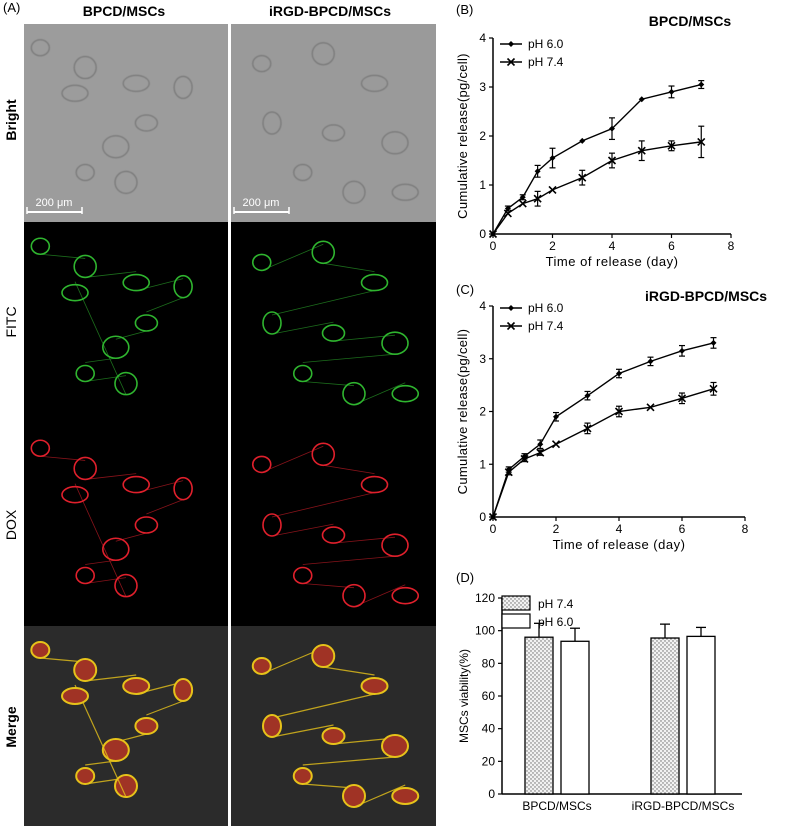 Image resolution: width=800 pixels, height=832 pixels. Describe the element at coordinates (489, 729) in the screenshot. I see `y-tick-label: 40` at that location.